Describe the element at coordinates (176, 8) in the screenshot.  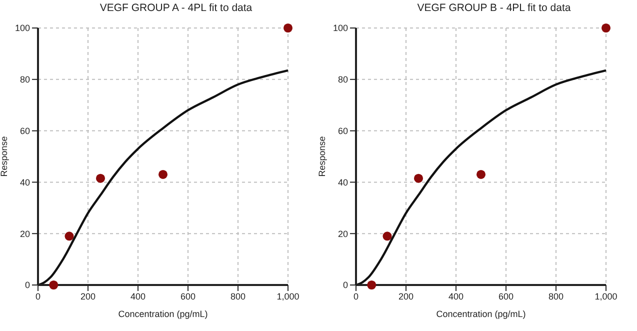
I see `chart-title: VEGF GROUP A - 4PL fit to data` at that location.